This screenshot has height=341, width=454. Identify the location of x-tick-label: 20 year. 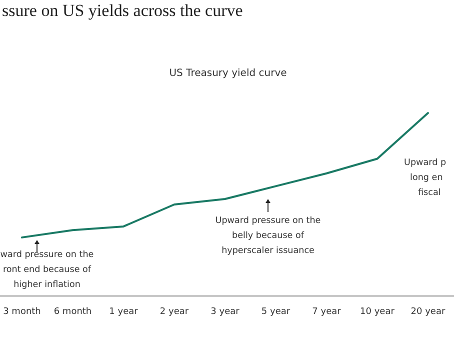
(428, 312).